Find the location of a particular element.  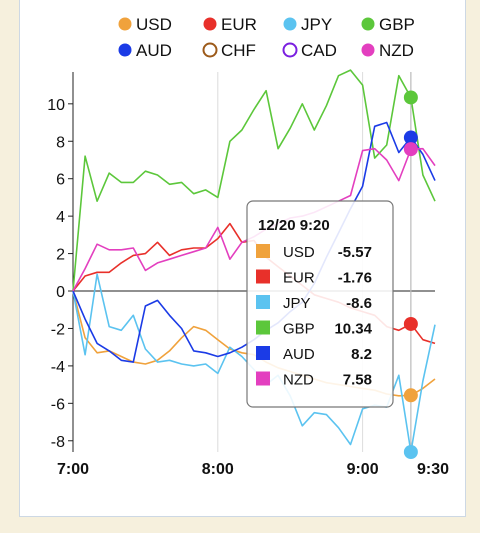

x-tick-label: 9:30 is located at coordinates (433, 469).